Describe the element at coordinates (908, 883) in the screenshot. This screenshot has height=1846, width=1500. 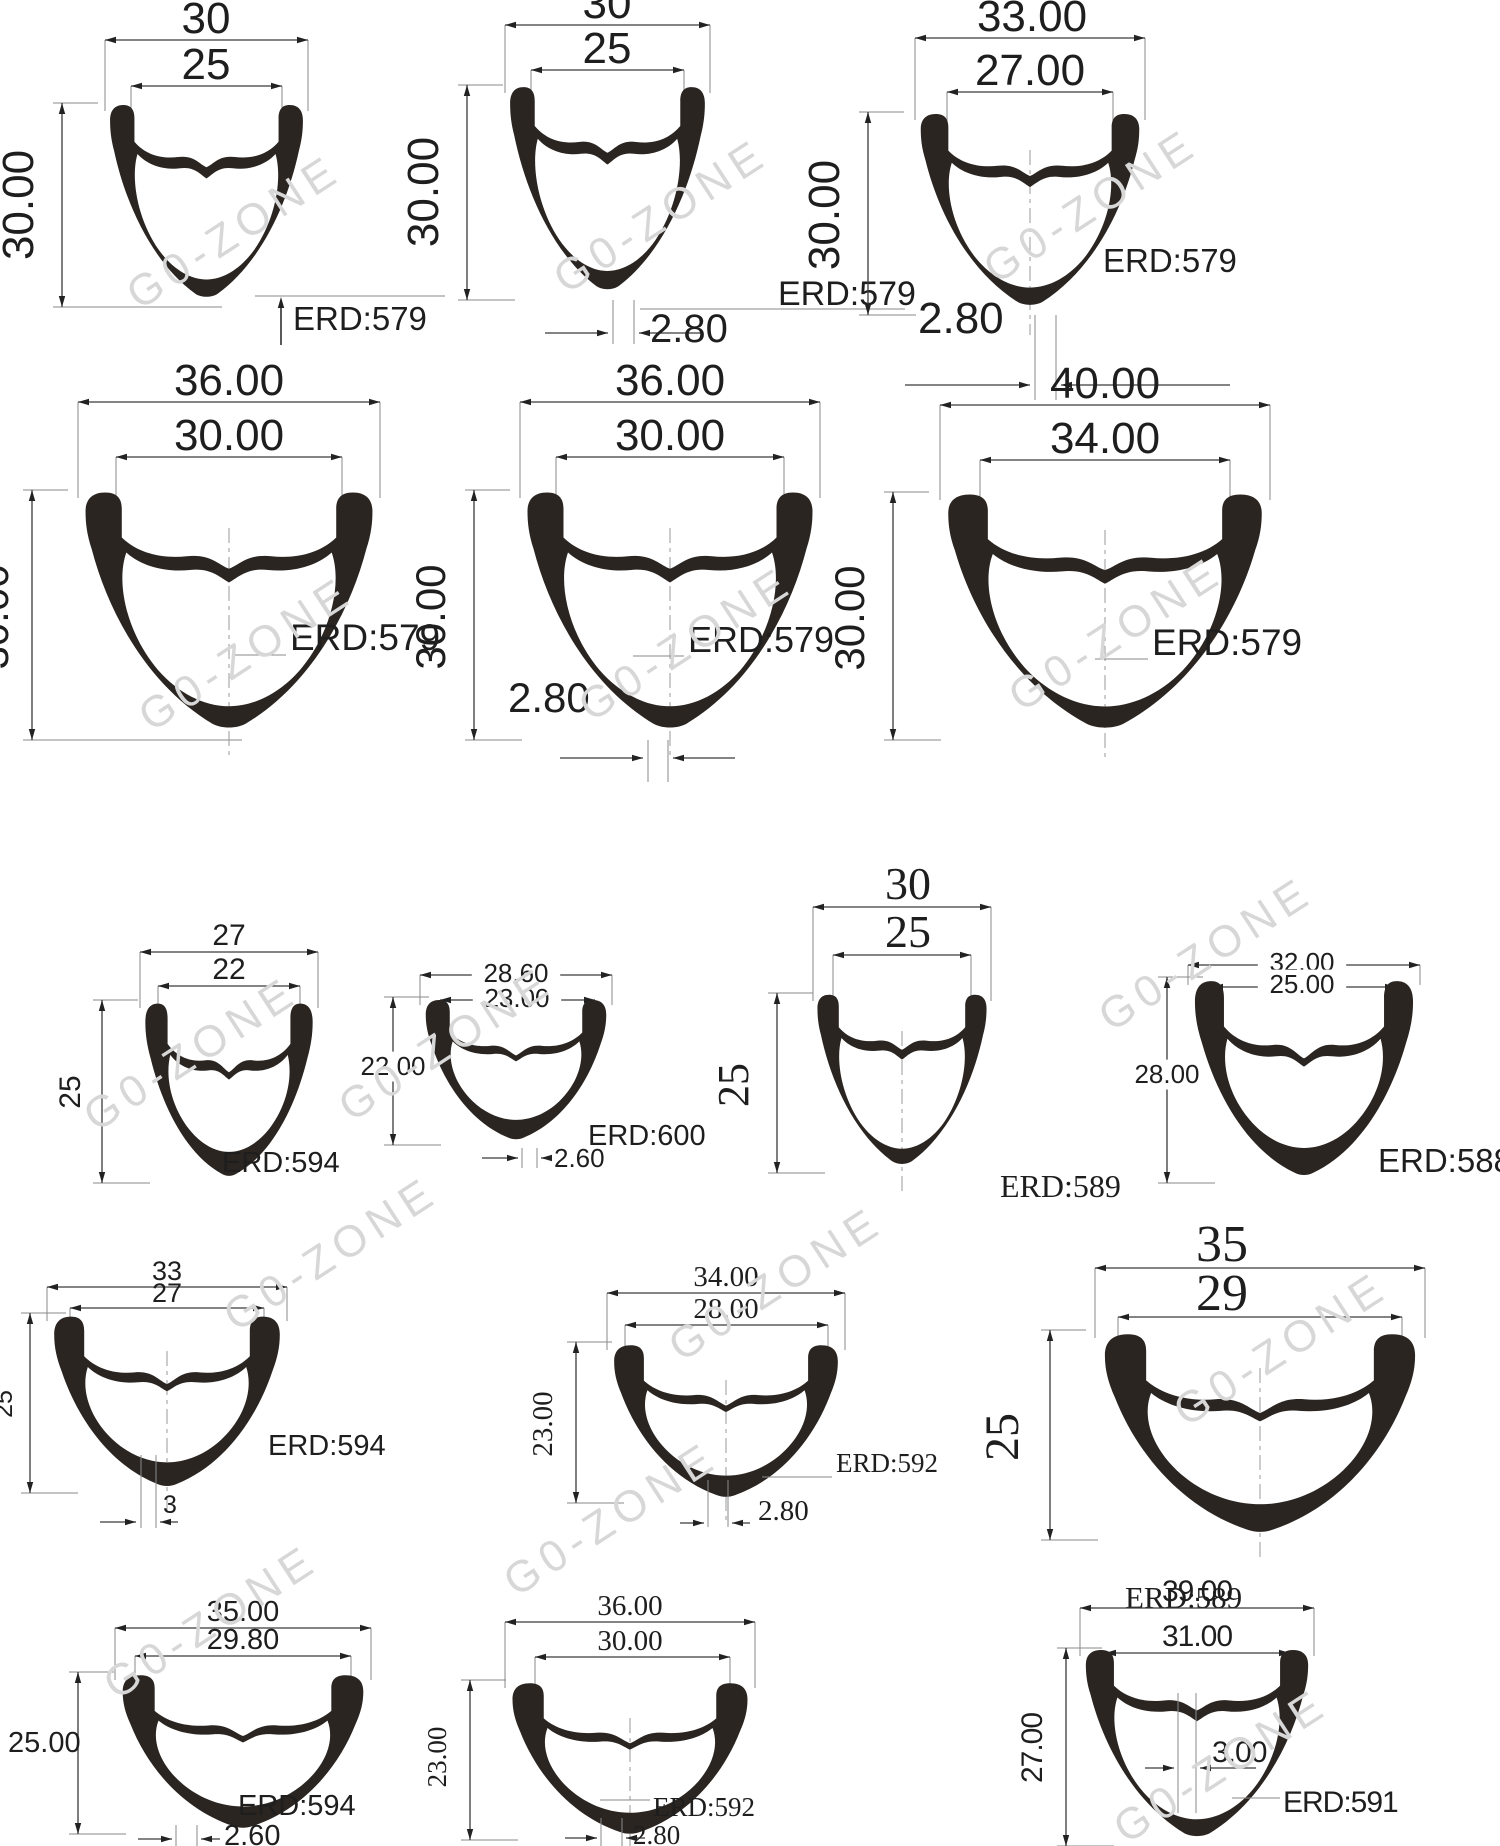
I see `rim-9-outer-width-label: 30` at that location.